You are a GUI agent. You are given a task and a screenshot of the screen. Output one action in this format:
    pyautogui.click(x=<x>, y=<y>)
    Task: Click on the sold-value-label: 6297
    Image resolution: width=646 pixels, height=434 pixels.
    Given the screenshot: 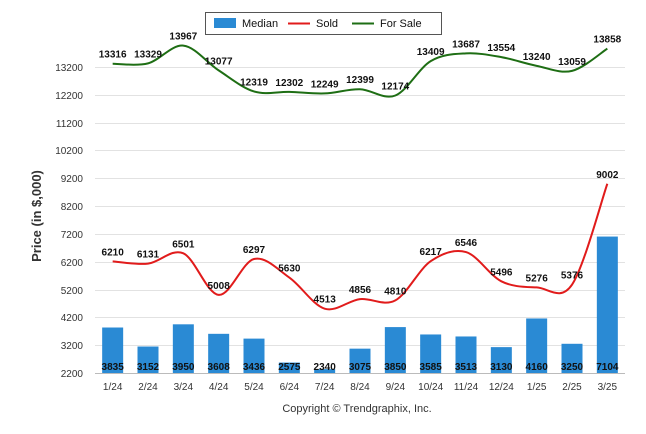 What is the action you would take?
    pyautogui.click(x=254, y=250)
    